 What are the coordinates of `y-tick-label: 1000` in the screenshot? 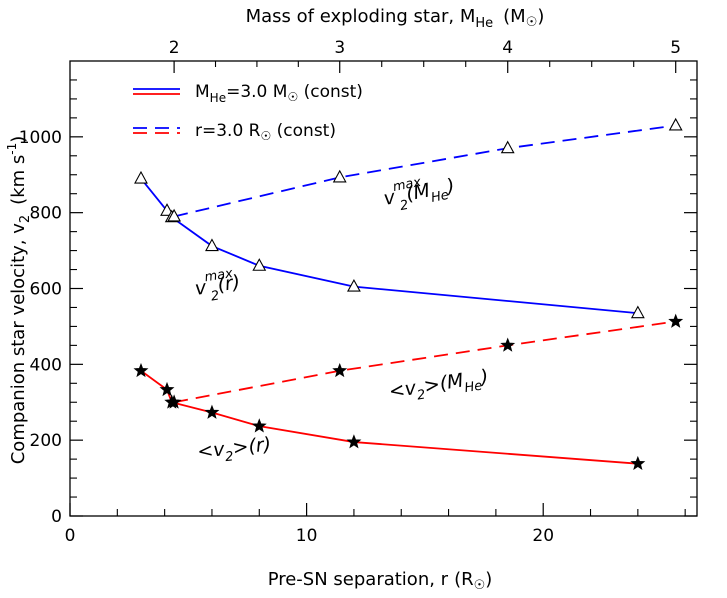 It's located at (40, 138).